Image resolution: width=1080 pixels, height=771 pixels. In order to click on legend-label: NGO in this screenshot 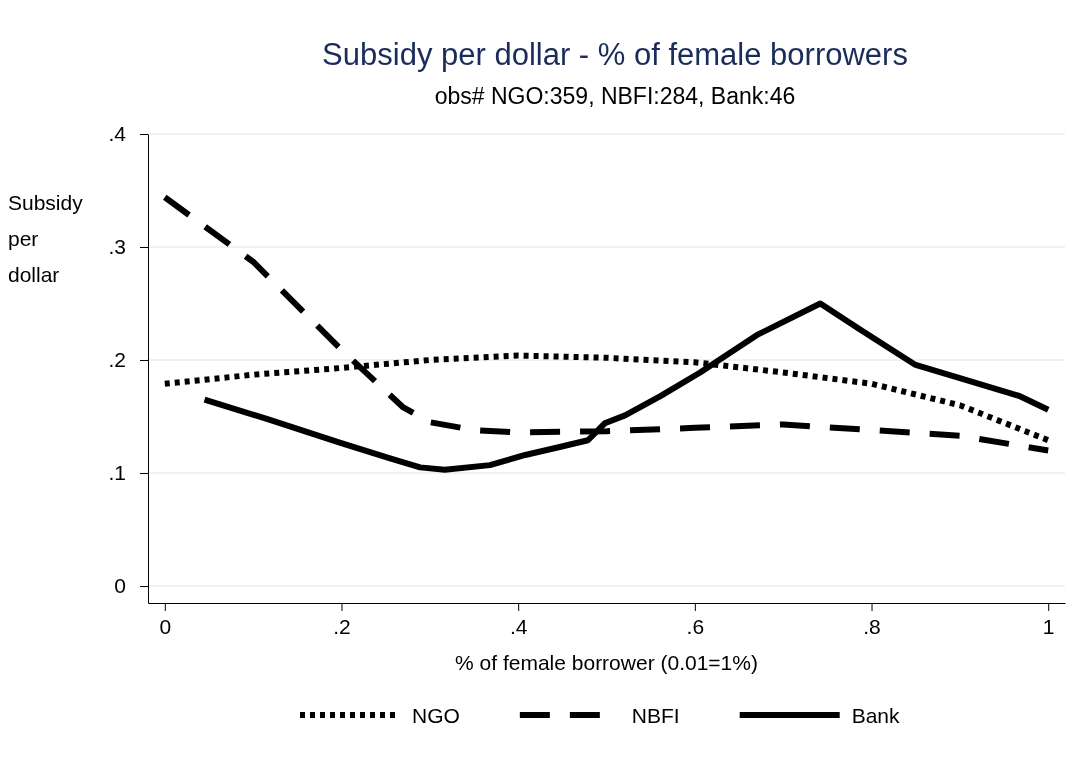, I will do `click(436, 715)`.